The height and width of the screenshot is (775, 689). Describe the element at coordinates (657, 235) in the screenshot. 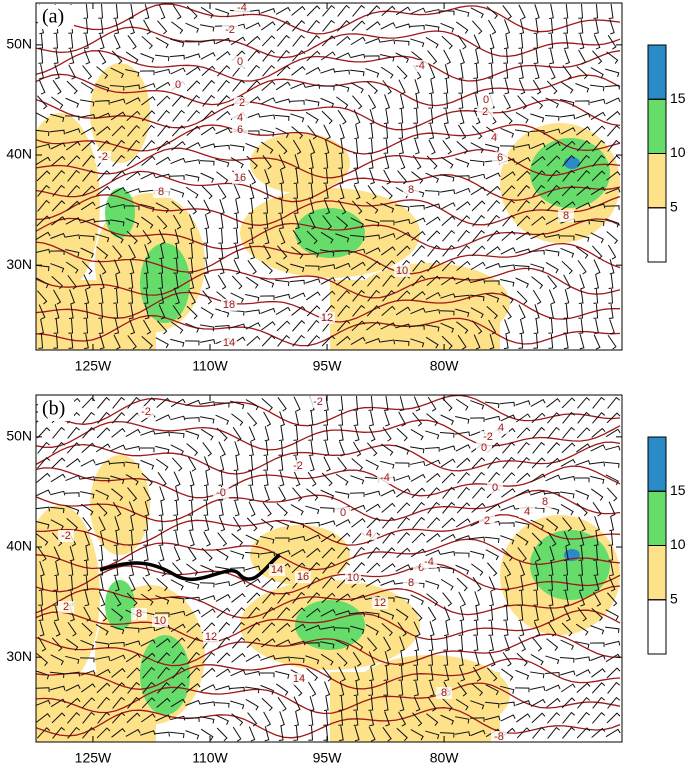

I see `colorbar-segment` at that location.